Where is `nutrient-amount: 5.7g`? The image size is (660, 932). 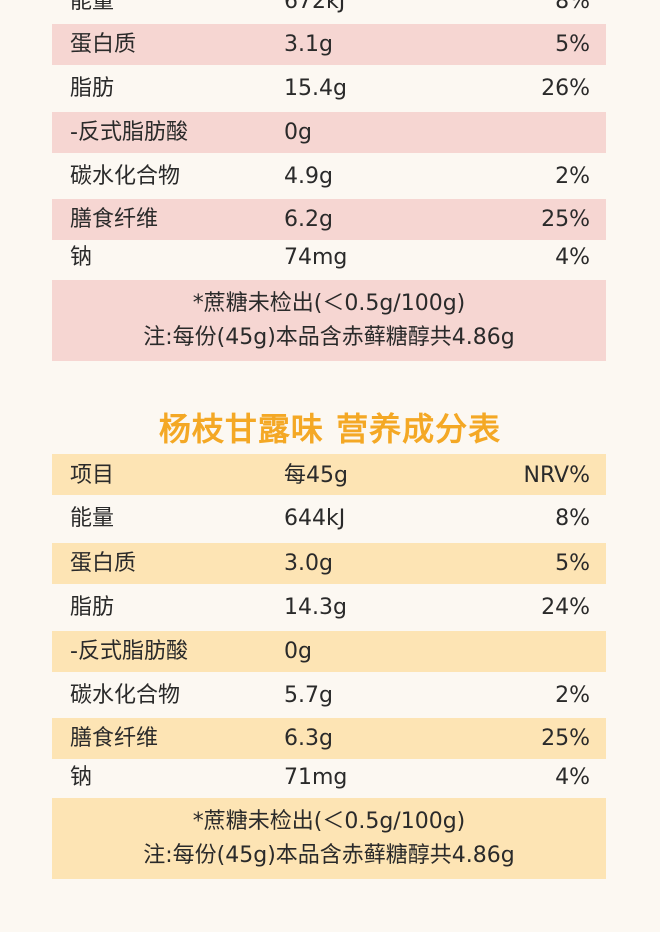
nutrient-amount: 5.7g is located at coordinates (308, 695).